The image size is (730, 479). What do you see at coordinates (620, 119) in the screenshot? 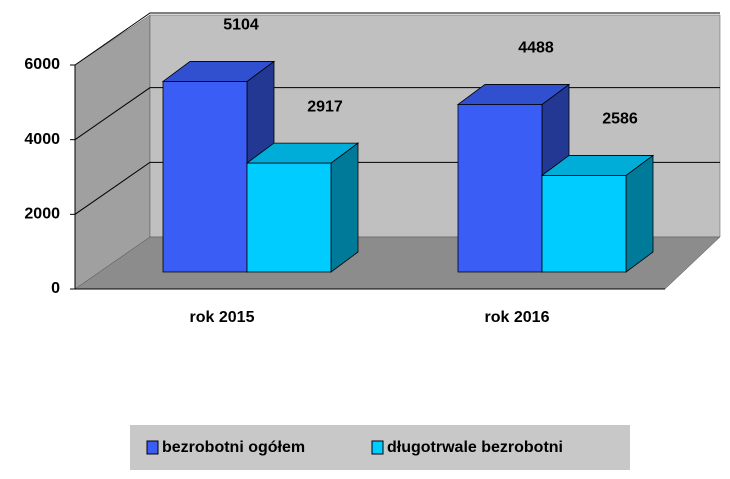
I see `data-label: 2586` at bounding box center [620, 119].